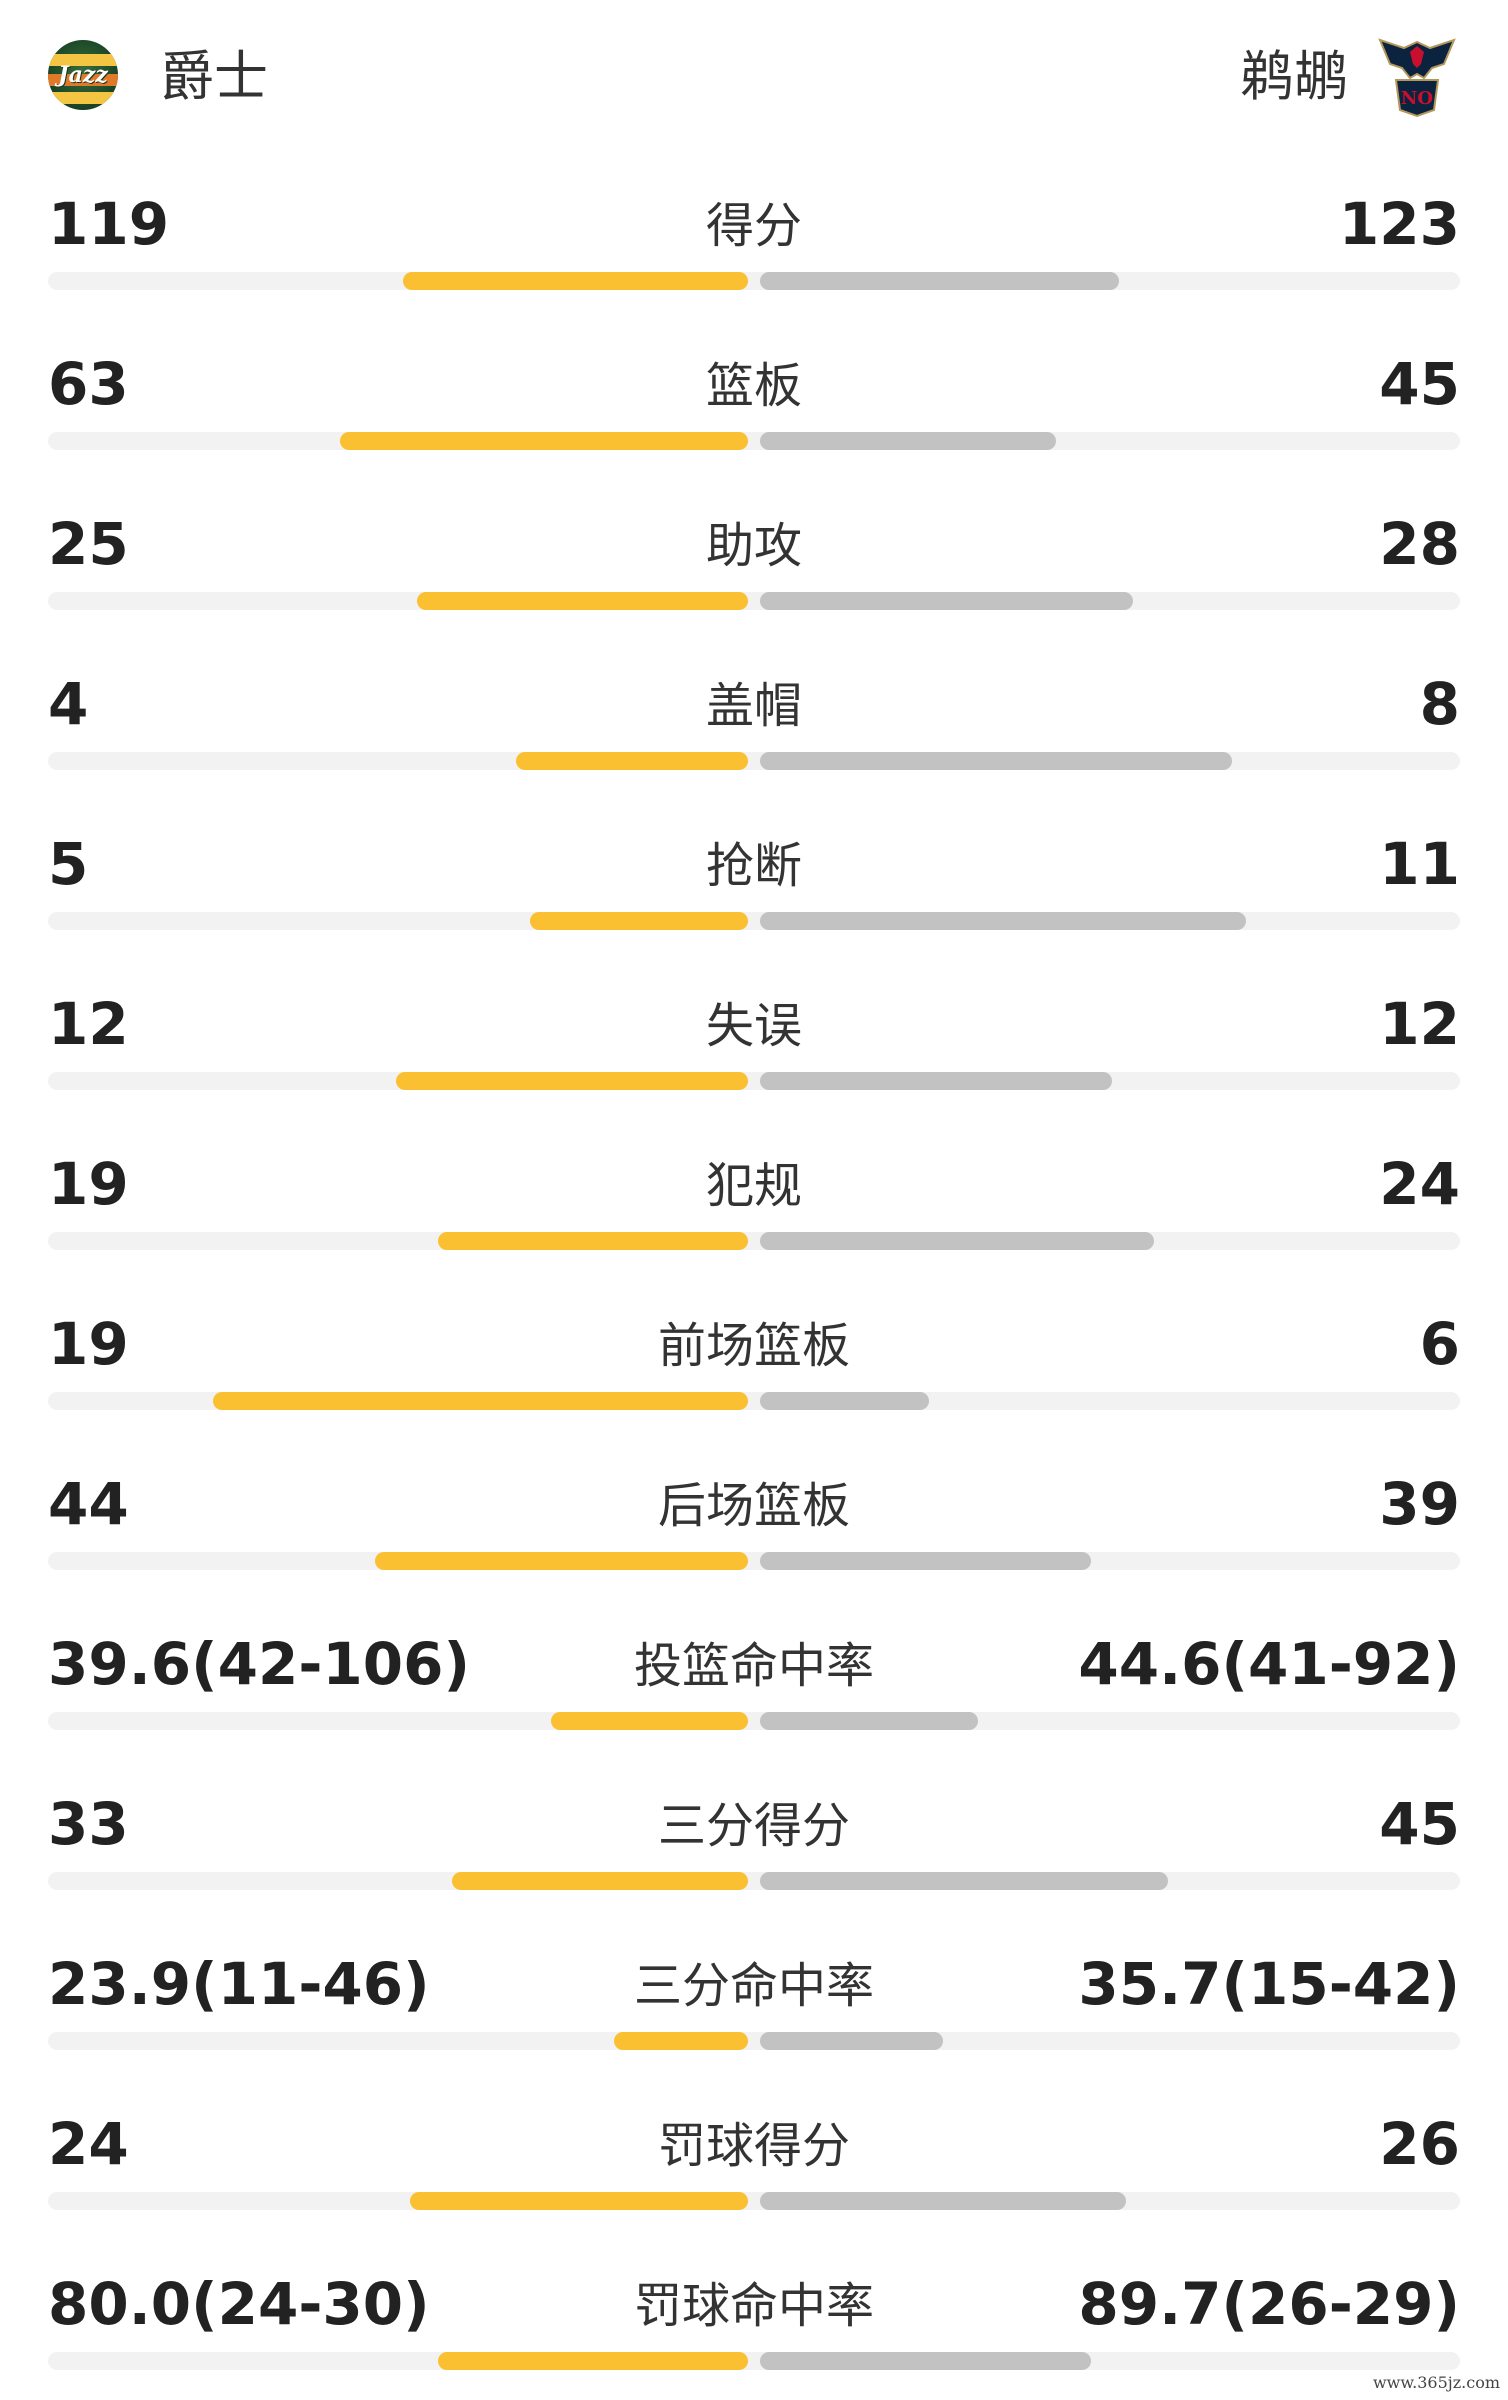  What do you see at coordinates (753, 226) in the screenshot?
I see `stat-label: 得分` at bounding box center [753, 226].